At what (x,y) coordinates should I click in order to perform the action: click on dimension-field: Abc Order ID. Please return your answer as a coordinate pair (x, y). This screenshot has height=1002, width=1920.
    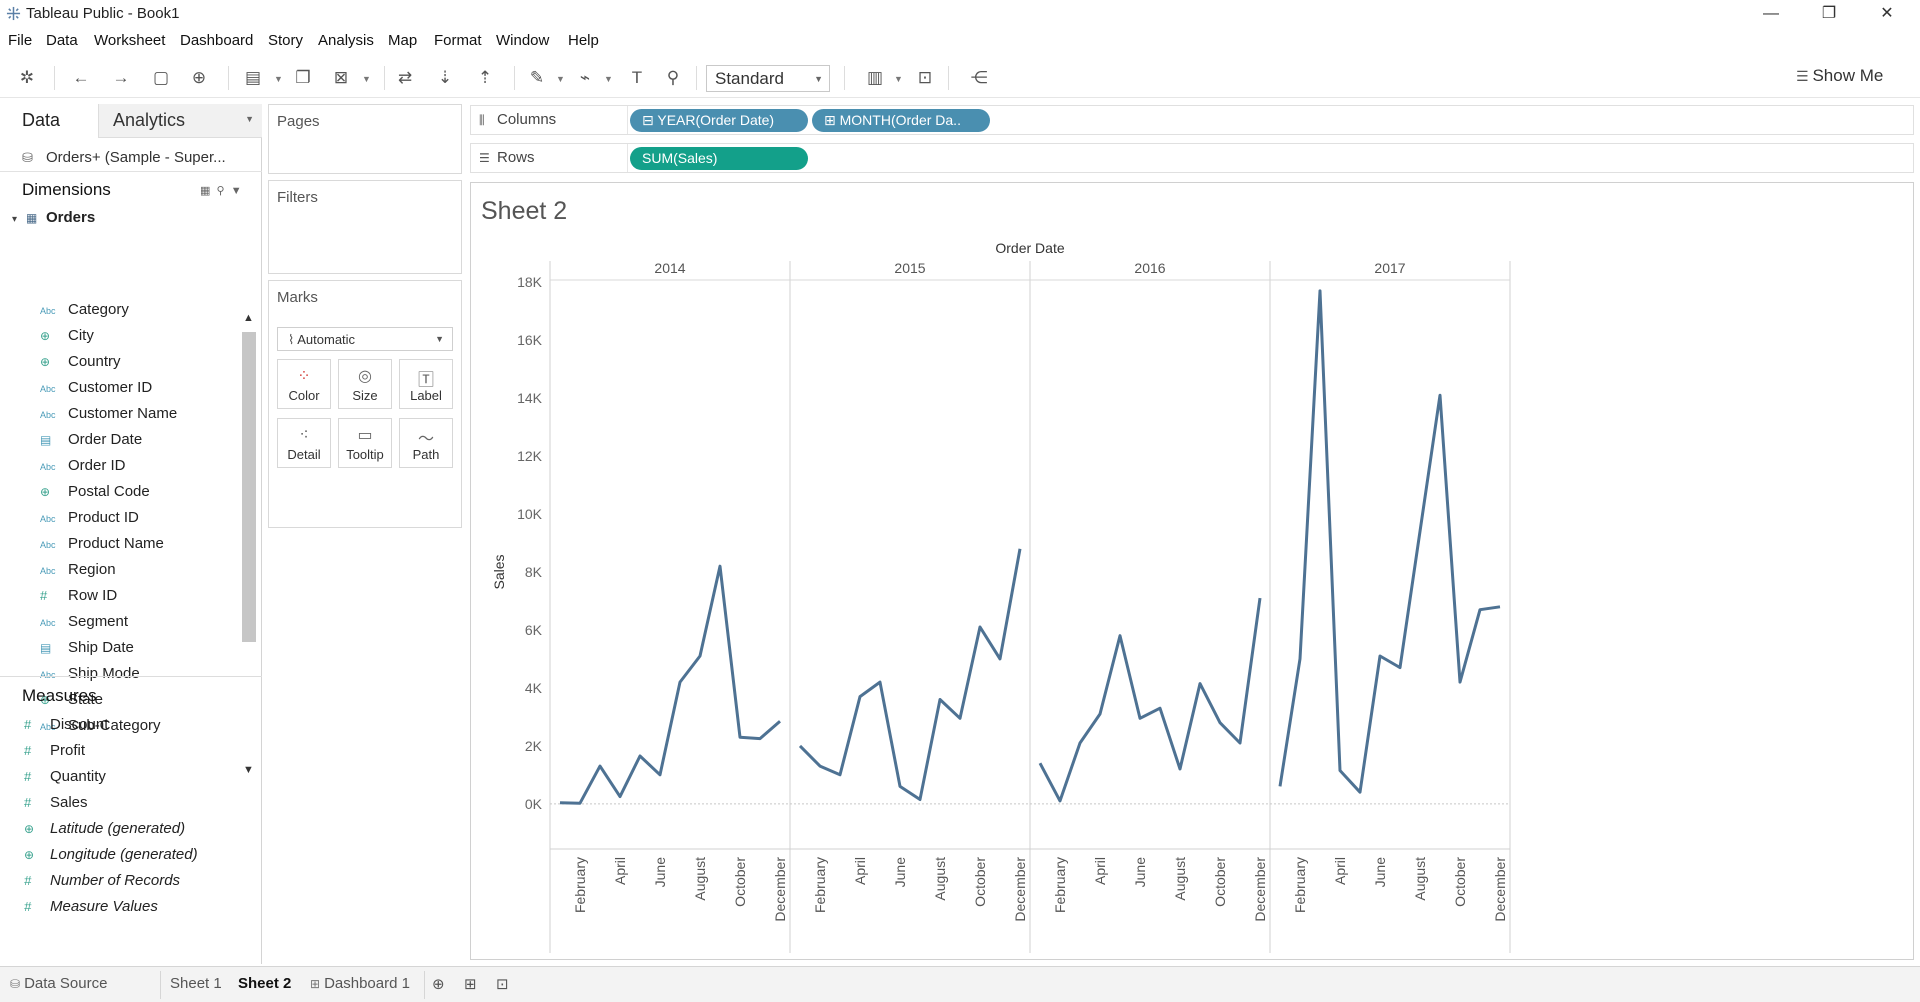
    Looking at the image, I should click on (83, 468).